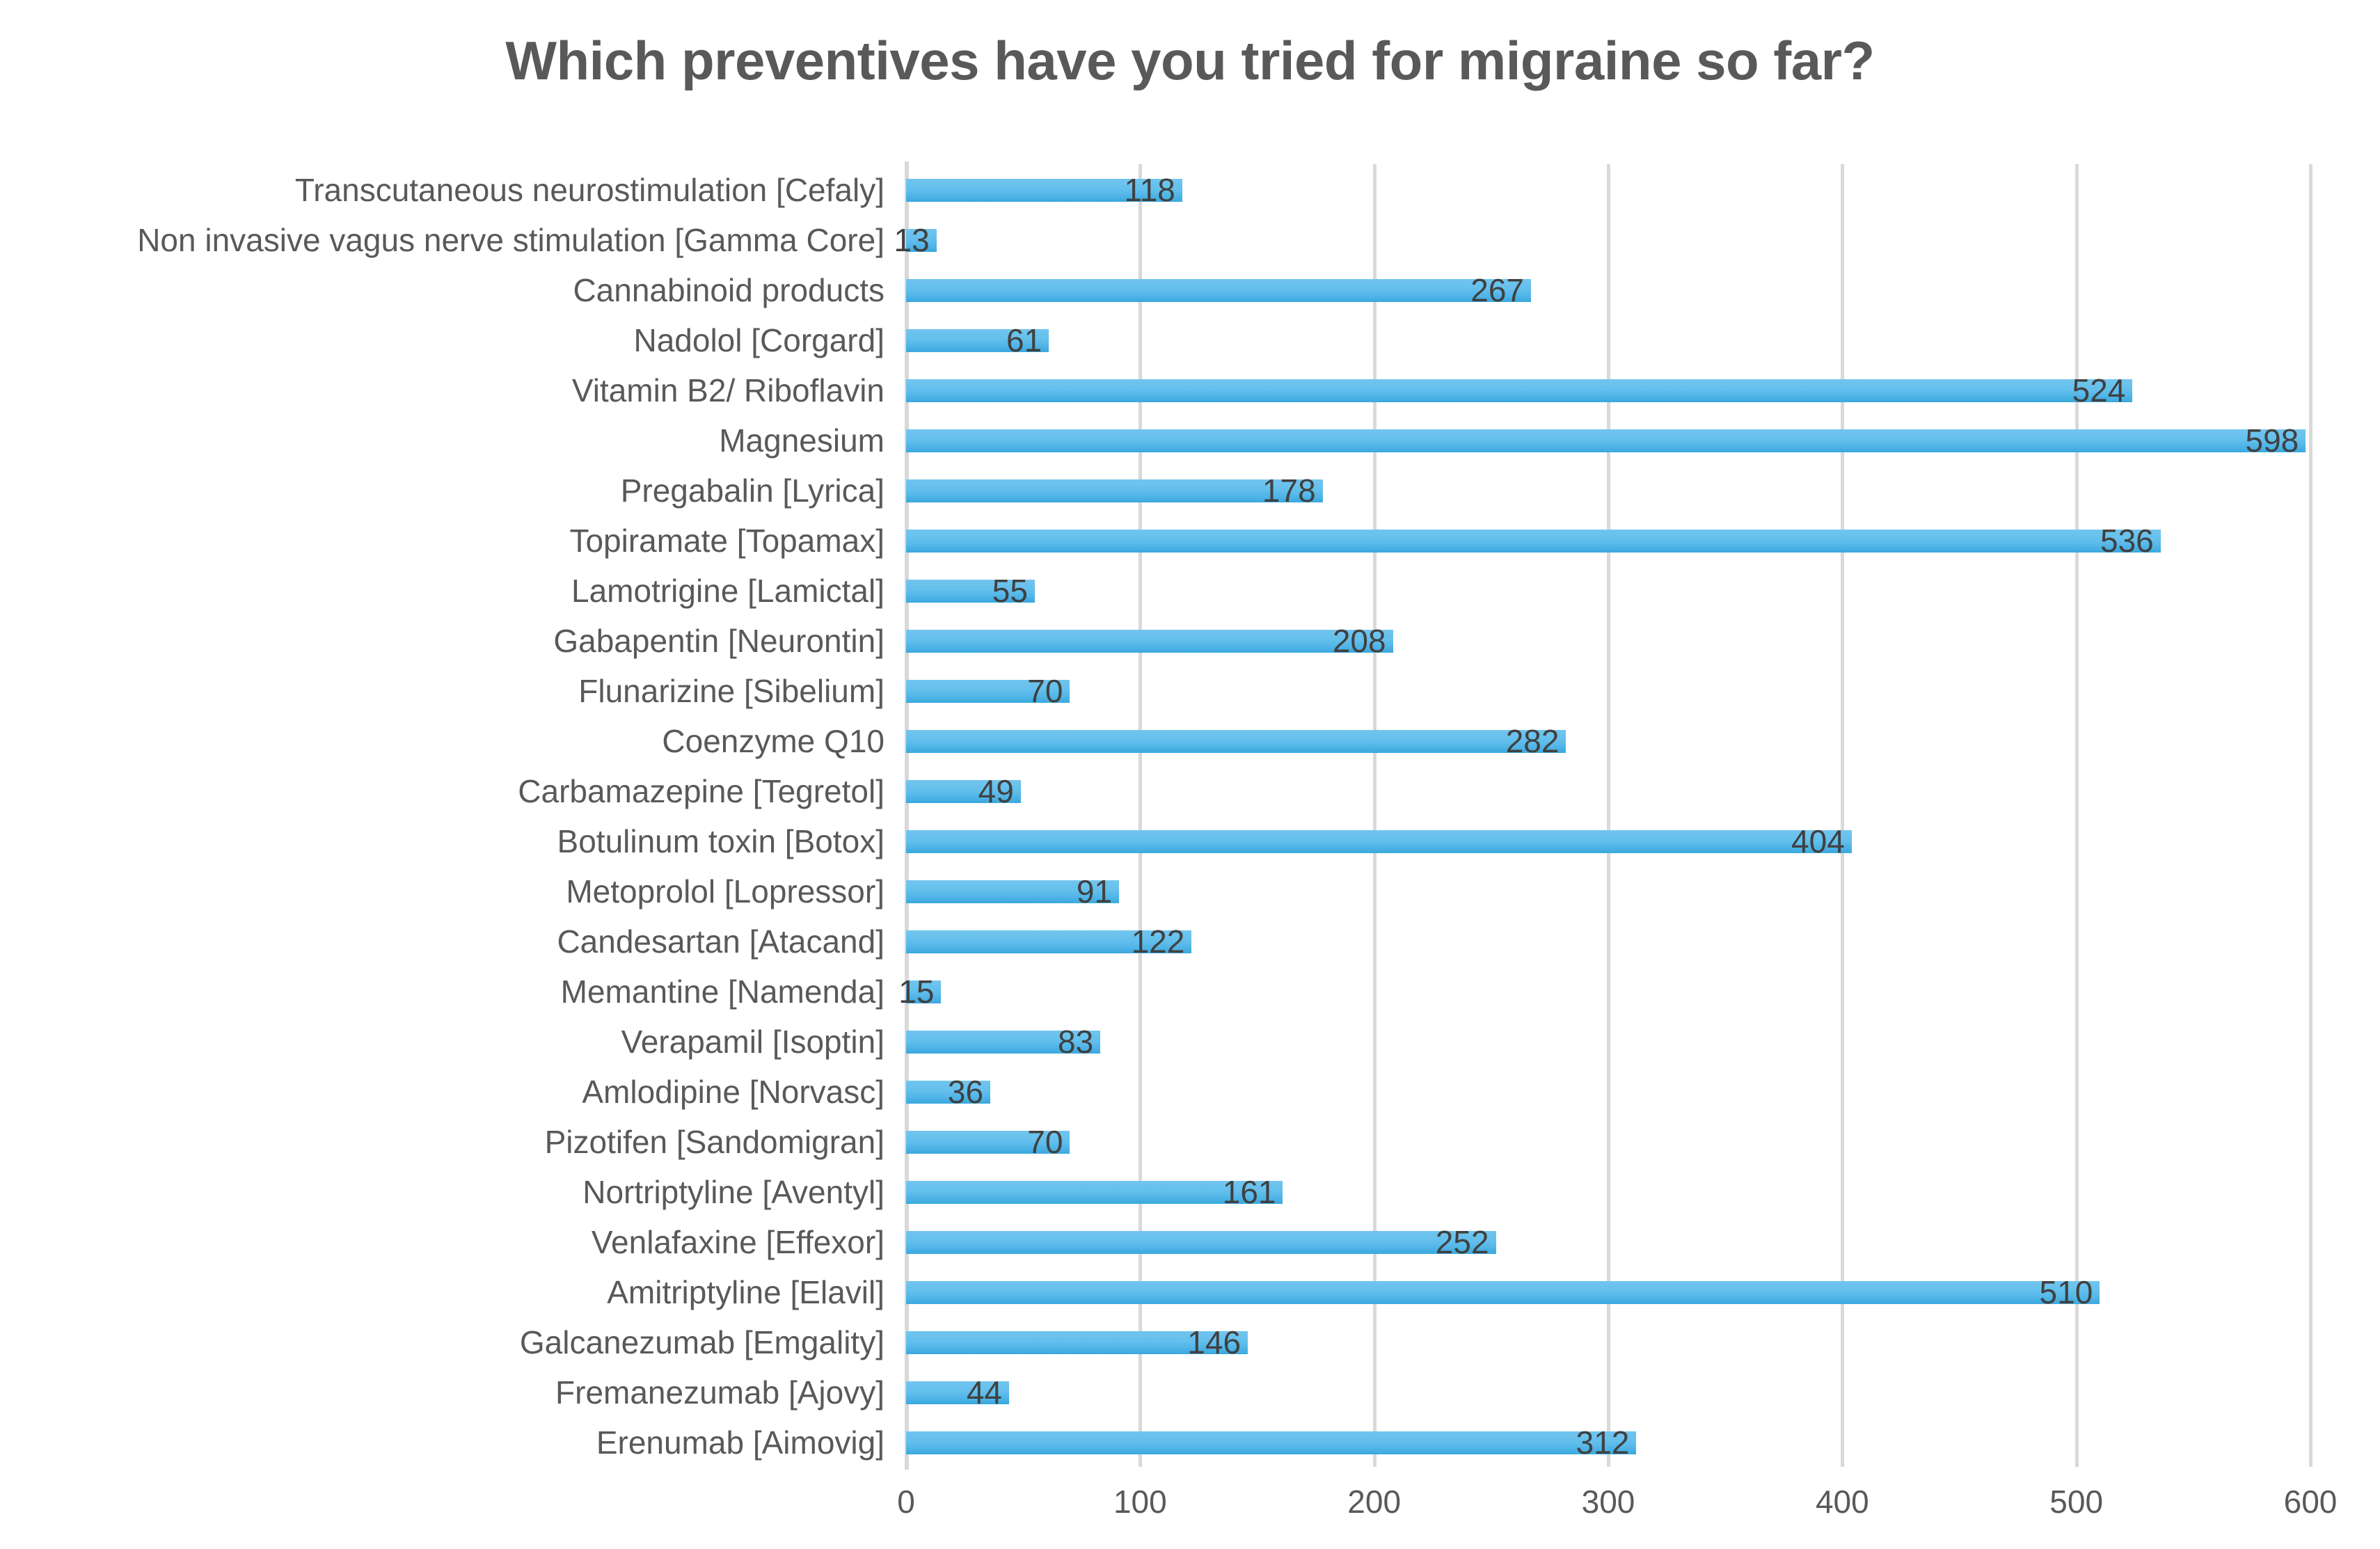 Image resolution: width=2380 pixels, height=1549 pixels. What do you see at coordinates (719, 1392) in the screenshot?
I see `category-label: Fremanezumab [Ajovy]` at bounding box center [719, 1392].